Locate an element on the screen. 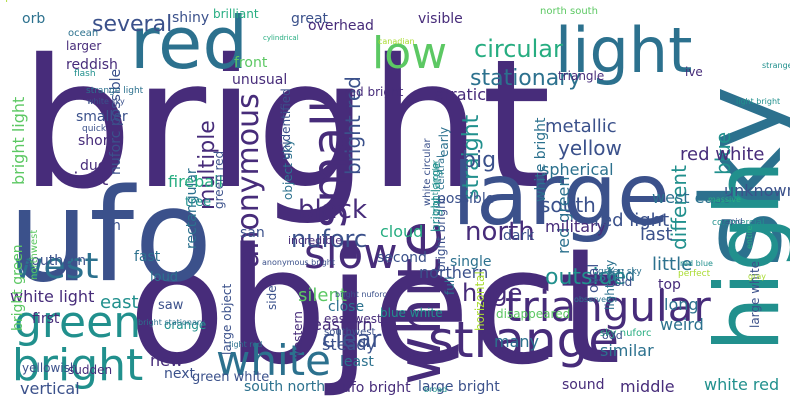 The width and height of the screenshot is (790, 405). word-large: large is located at coordinates (561, 195).